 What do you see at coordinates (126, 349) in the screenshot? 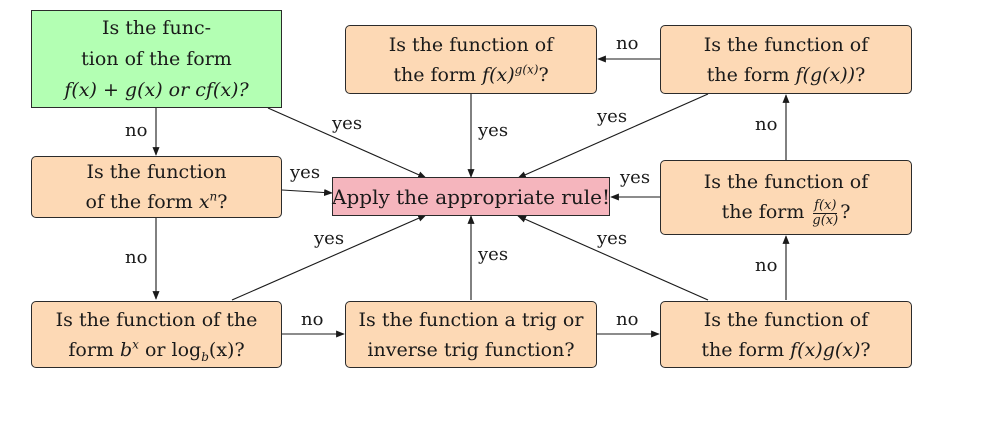
I see `node-math: b` at bounding box center [126, 349].